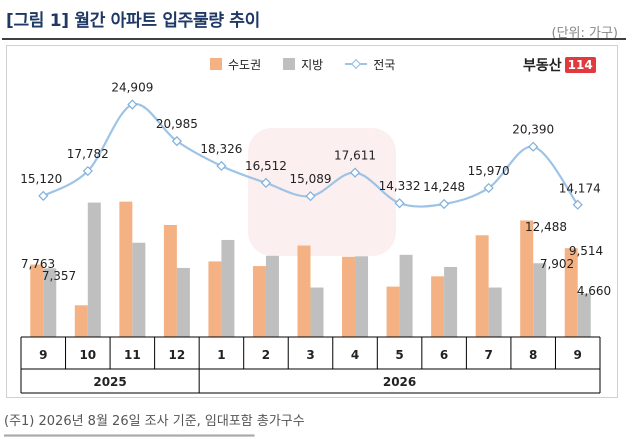 The height and width of the screenshot is (439, 628). I want to click on legend-item-metro: 수도권, so click(235, 64).